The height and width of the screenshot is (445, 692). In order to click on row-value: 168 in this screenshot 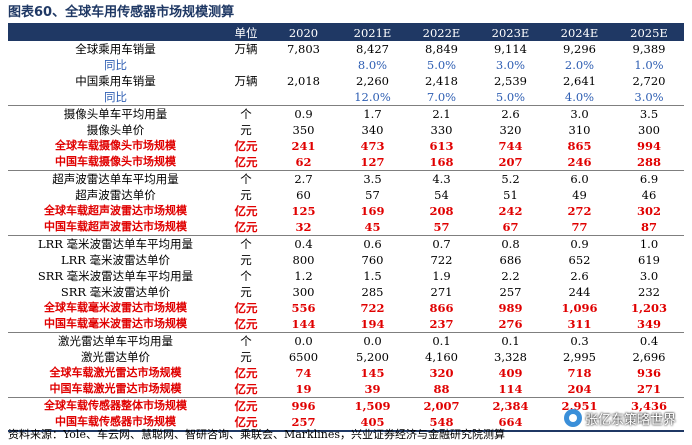, I will do `click(441, 162)`.